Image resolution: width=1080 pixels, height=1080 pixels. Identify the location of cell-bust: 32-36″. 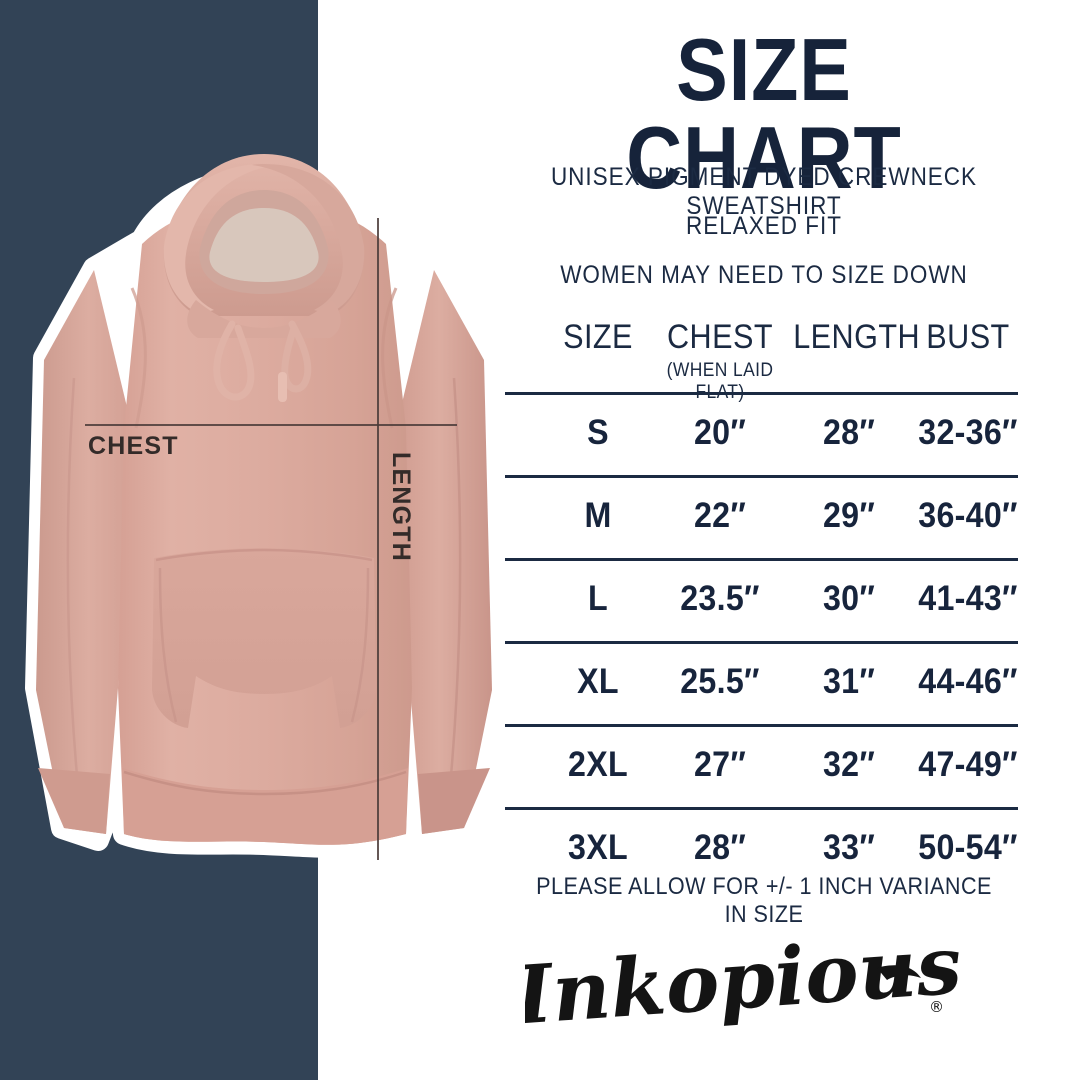
(968, 432).